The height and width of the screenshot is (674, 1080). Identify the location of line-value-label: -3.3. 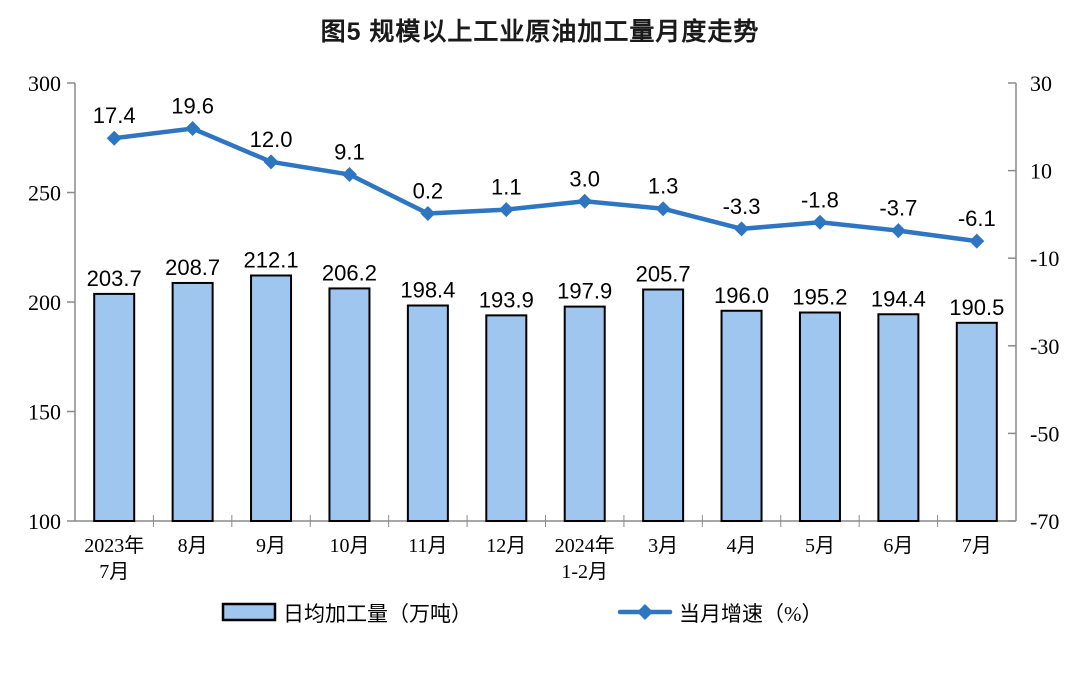
(742, 206).